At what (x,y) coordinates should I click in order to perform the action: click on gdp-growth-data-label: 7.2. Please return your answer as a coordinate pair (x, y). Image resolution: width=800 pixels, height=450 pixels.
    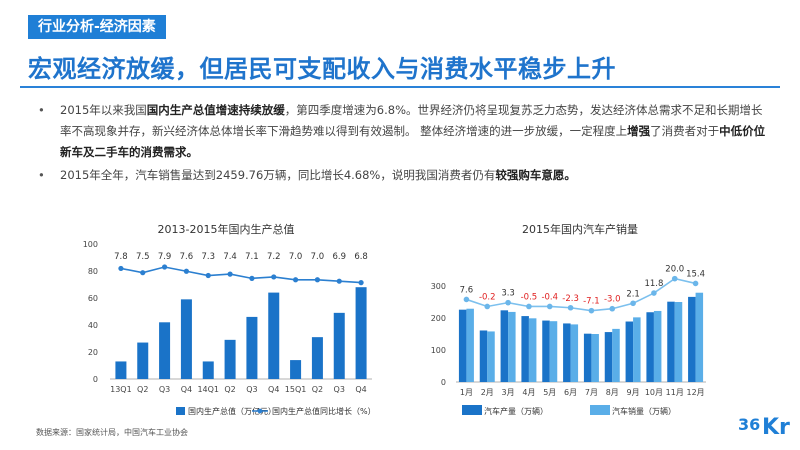
    Looking at the image, I should click on (274, 257).